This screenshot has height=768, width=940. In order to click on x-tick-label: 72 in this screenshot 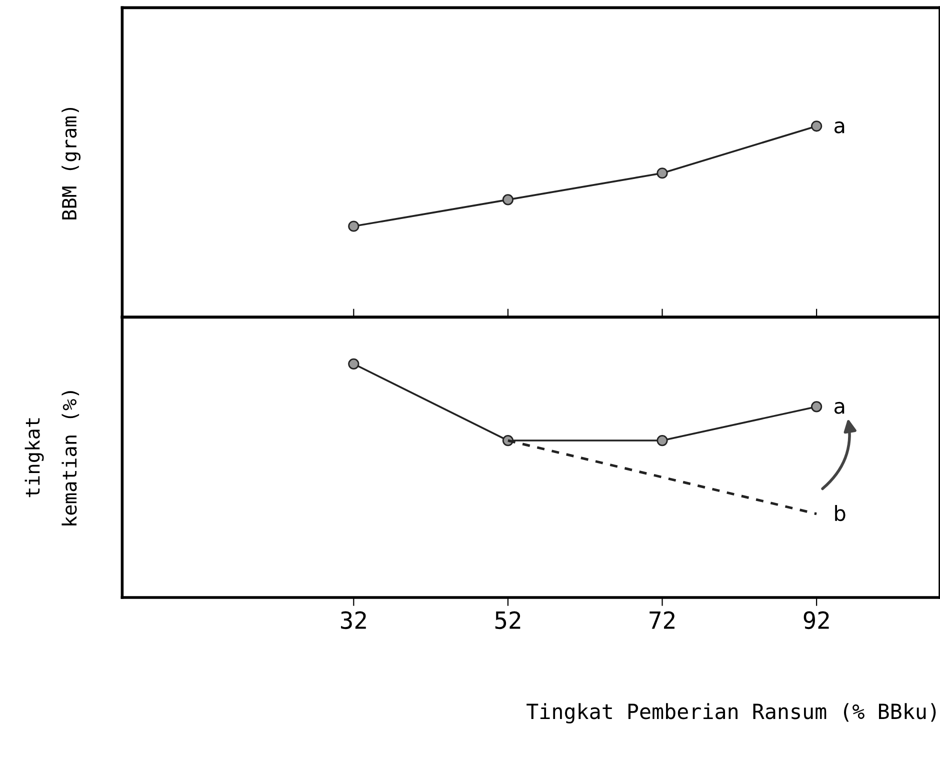, I will do `click(662, 620)`.